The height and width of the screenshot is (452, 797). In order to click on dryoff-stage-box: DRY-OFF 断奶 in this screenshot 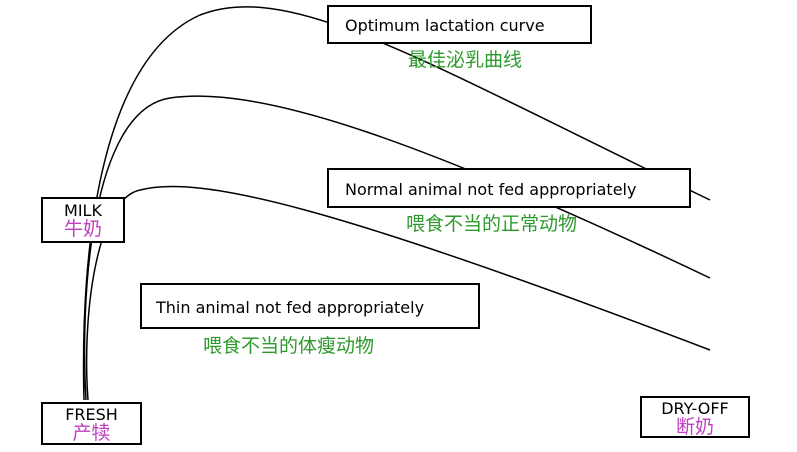, I will do `click(695, 417)`.